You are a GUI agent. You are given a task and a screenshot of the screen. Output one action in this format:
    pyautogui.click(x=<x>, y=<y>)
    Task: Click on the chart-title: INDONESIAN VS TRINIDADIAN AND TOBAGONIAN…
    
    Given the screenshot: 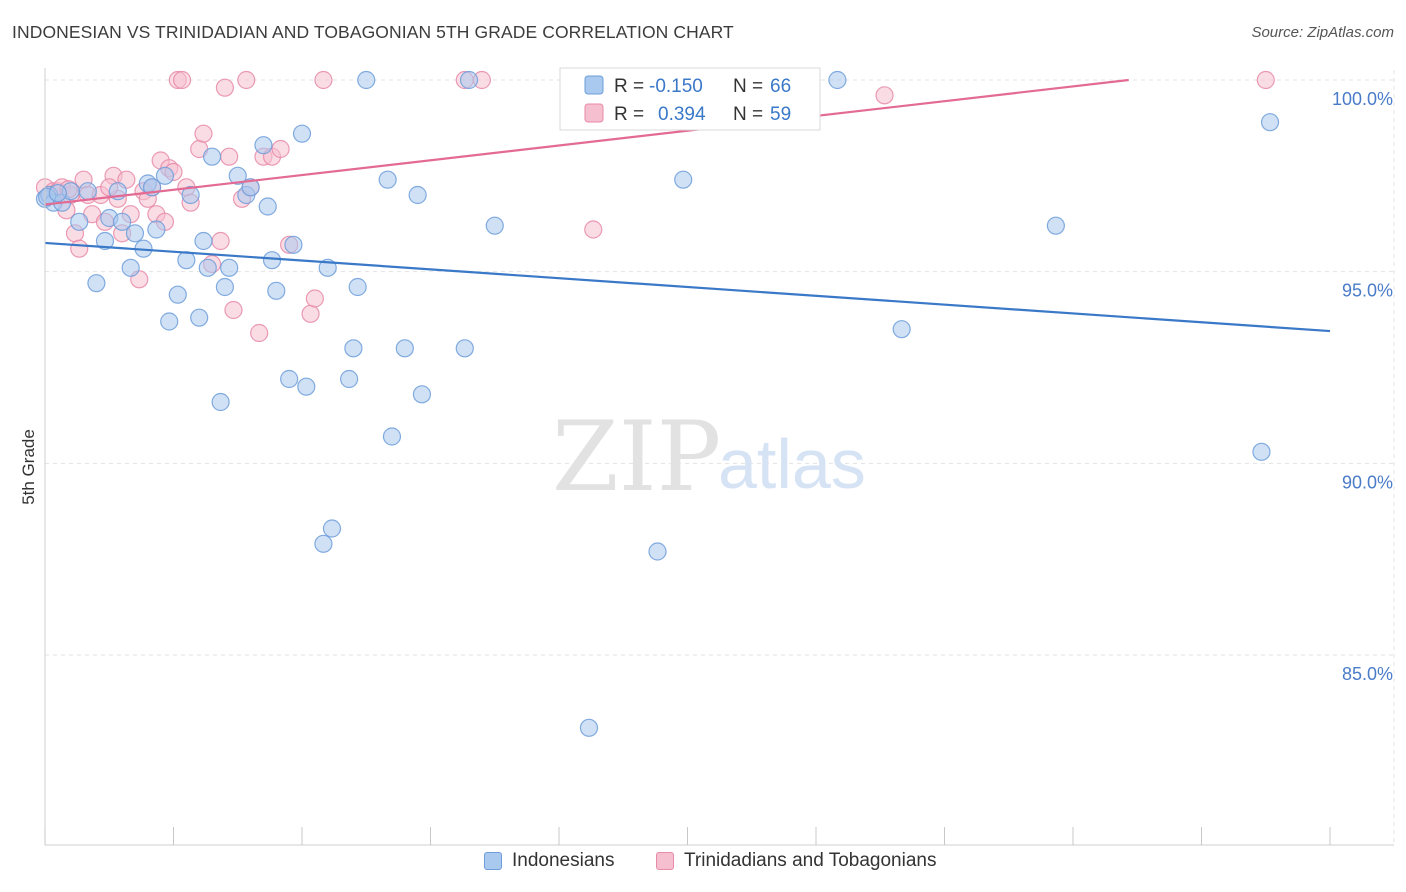 What is the action you would take?
    pyautogui.click(x=373, y=32)
    